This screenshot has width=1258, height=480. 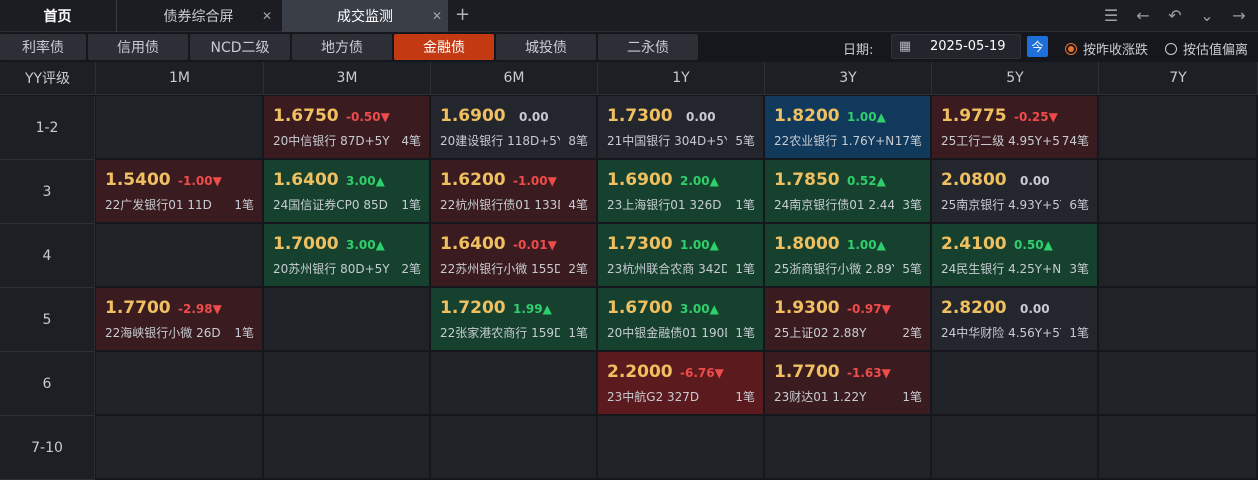 I want to click on trade-price: 1.7000, so click(x=306, y=244).